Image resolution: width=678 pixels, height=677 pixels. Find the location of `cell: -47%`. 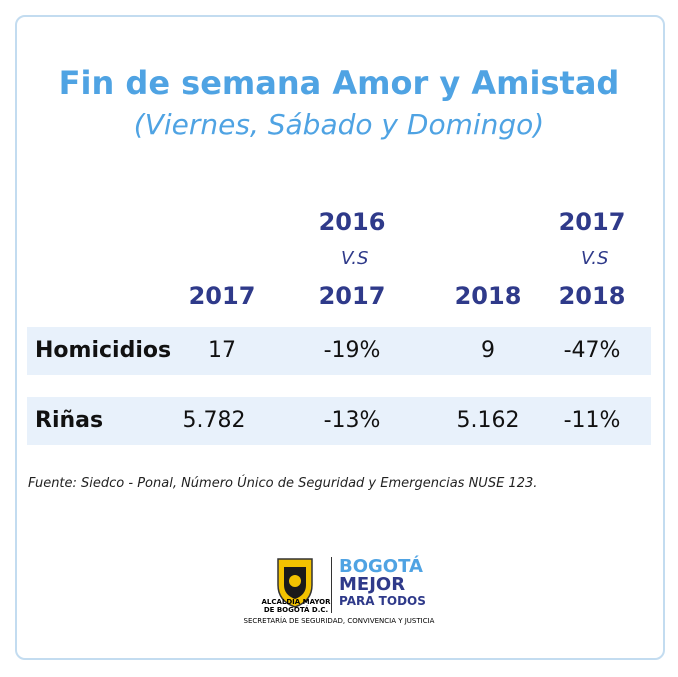

cell: -47% is located at coordinates (592, 350).